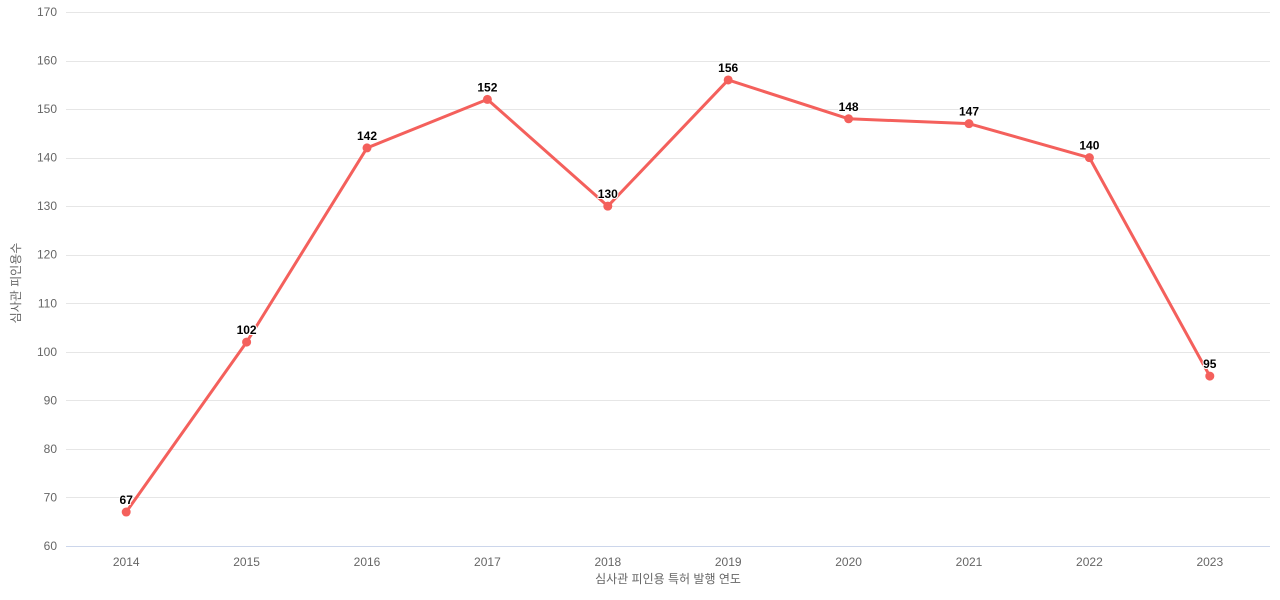 This screenshot has width=1280, height=600. Describe the element at coordinates (47, 109) in the screenshot. I see `y-tick-label: 150` at that location.